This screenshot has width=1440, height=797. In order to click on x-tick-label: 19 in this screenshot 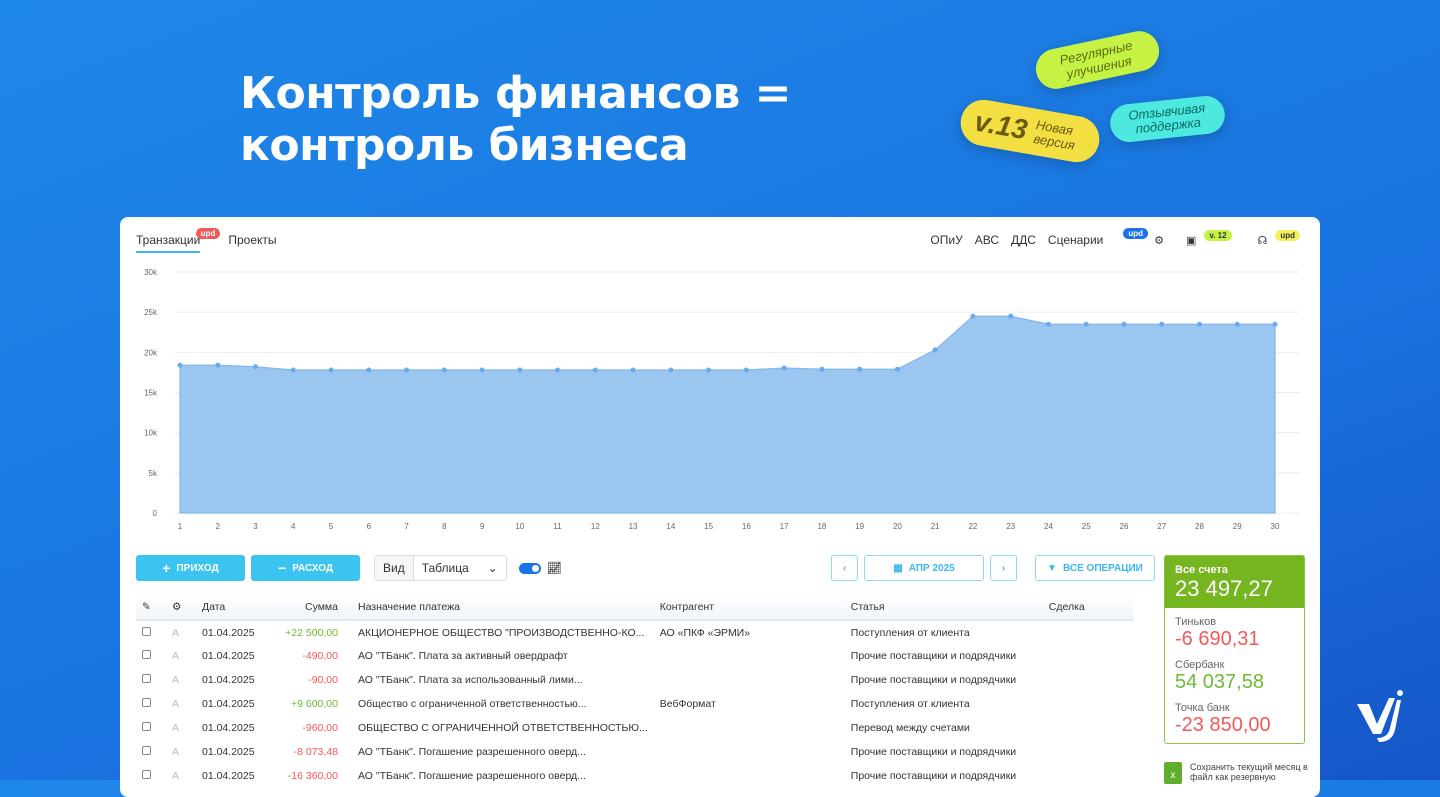, I will do `click(859, 526)`.